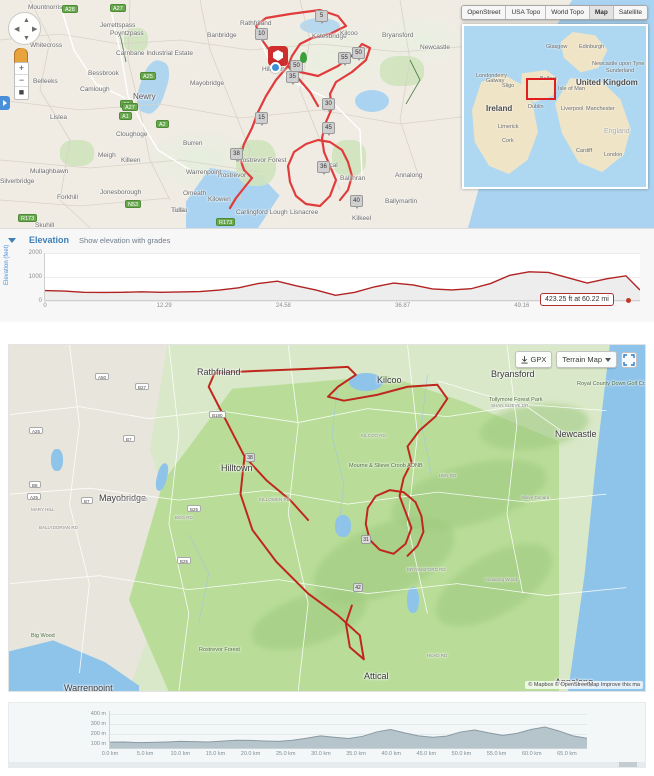 Image resolution: width=654 pixels, height=776 pixels. I want to click on inset-city-label: Isle of Man, so click(571, 89).